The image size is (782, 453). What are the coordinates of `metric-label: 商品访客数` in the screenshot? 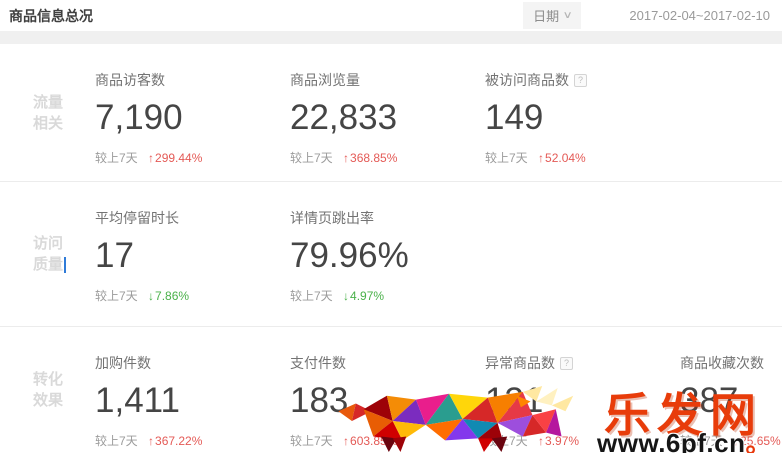 It's located at (130, 80).